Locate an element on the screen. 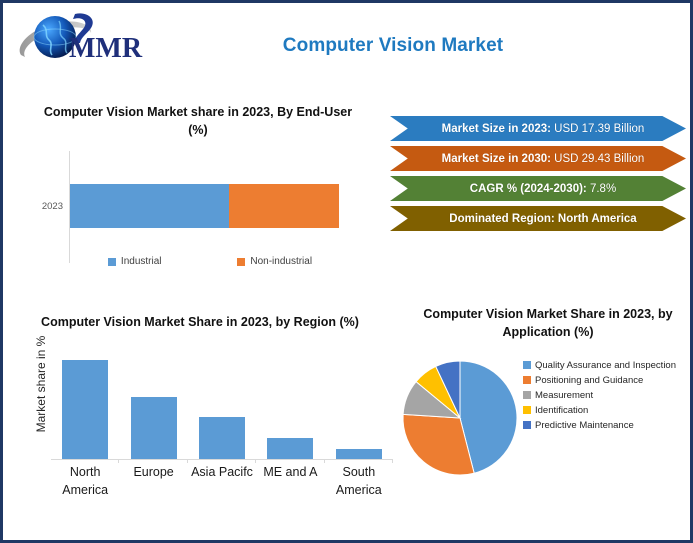 This screenshot has width=693, height=543. region-plot-area is located at coordinates (222, 409).